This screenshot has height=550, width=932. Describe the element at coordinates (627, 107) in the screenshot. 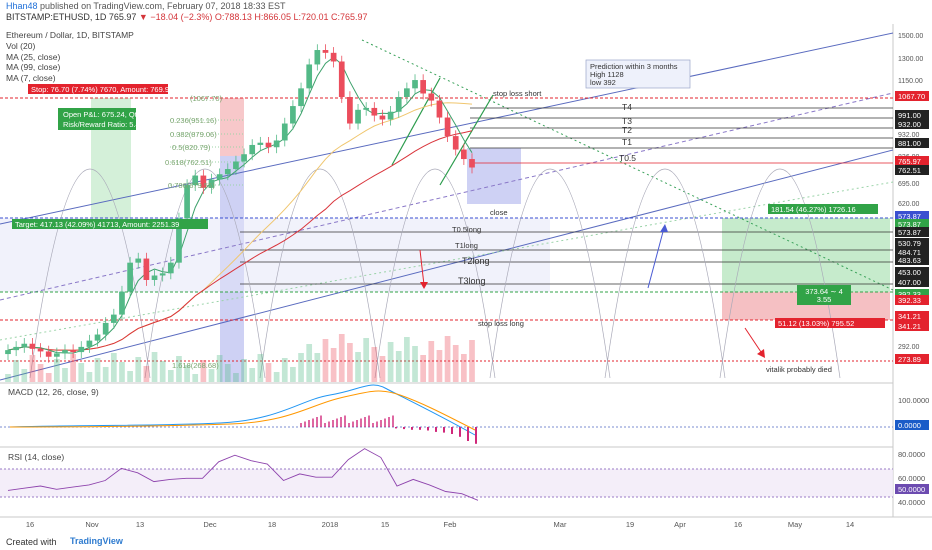

I see `short-target-label: T4` at that location.